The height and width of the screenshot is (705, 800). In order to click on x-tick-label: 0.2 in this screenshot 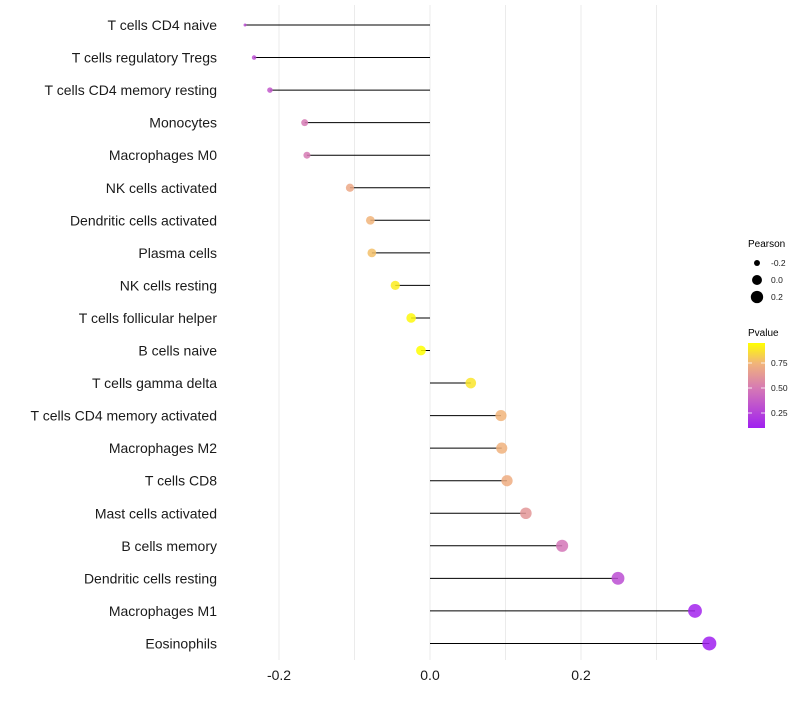, I will do `click(581, 675)`.